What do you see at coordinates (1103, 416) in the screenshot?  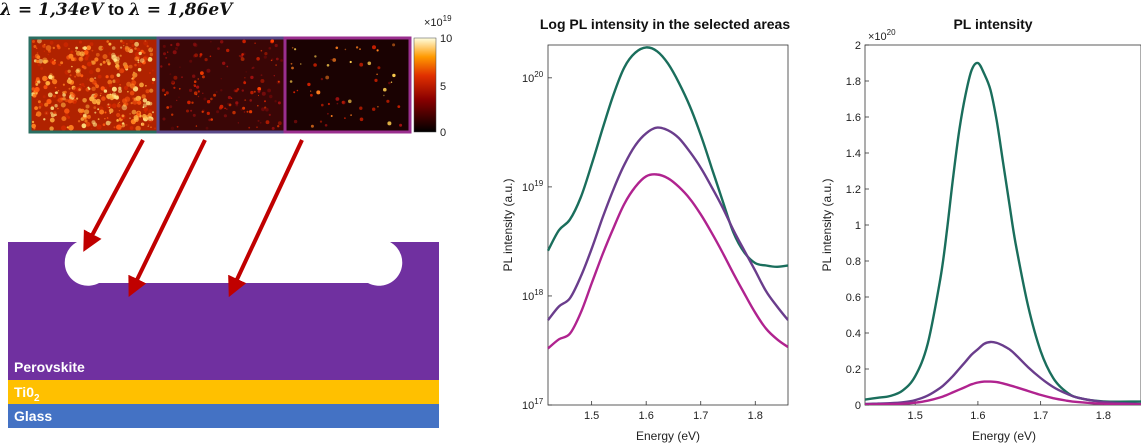 I see `linear-chart-xtick-label: 1.8` at bounding box center [1103, 416].